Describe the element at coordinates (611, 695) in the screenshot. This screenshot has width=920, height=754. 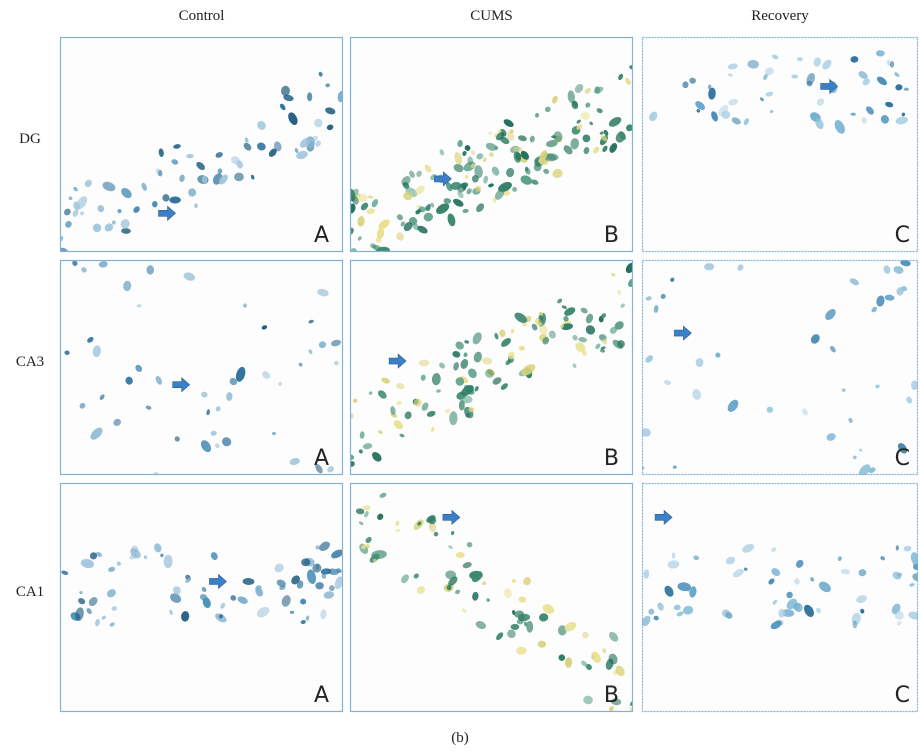
I see `panel-letter: B` at that location.